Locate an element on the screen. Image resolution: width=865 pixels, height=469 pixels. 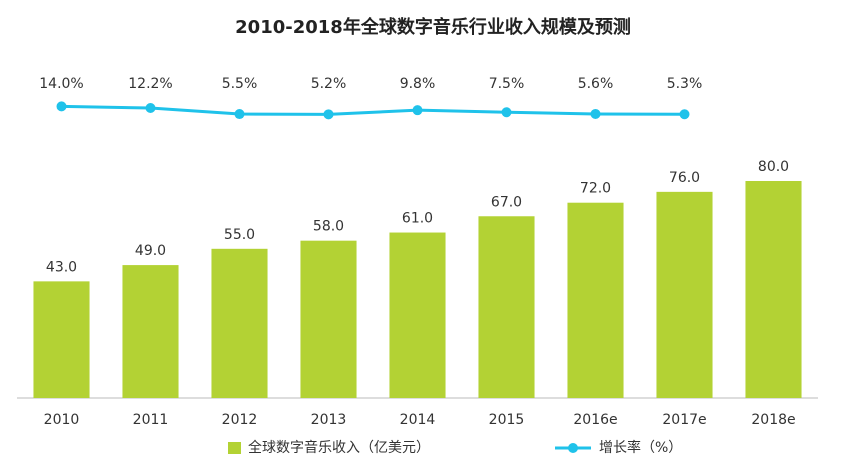
x-tick-label: 2013 is located at coordinates (329, 420).